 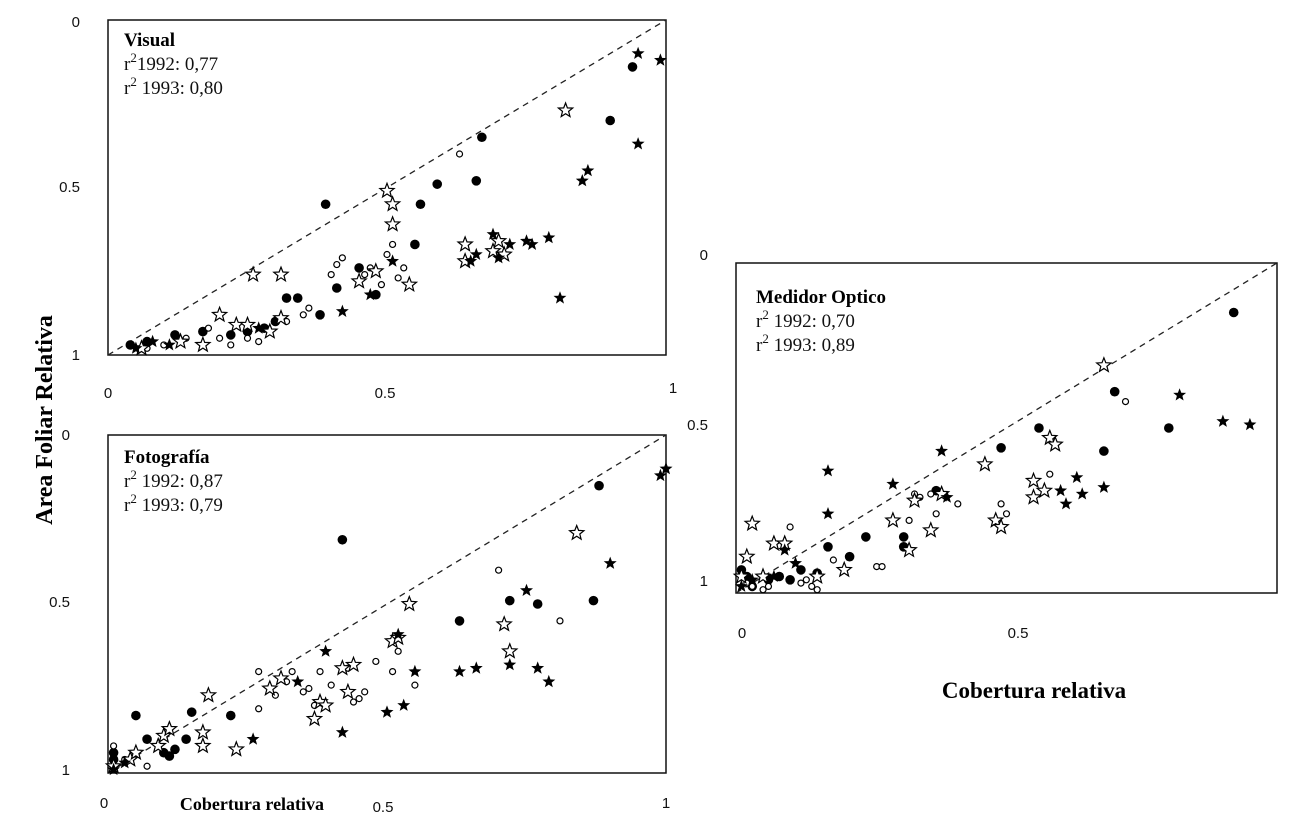 What do you see at coordinates (104, 803) in the screenshot?
I see `x-tick-label: 0` at bounding box center [104, 803].